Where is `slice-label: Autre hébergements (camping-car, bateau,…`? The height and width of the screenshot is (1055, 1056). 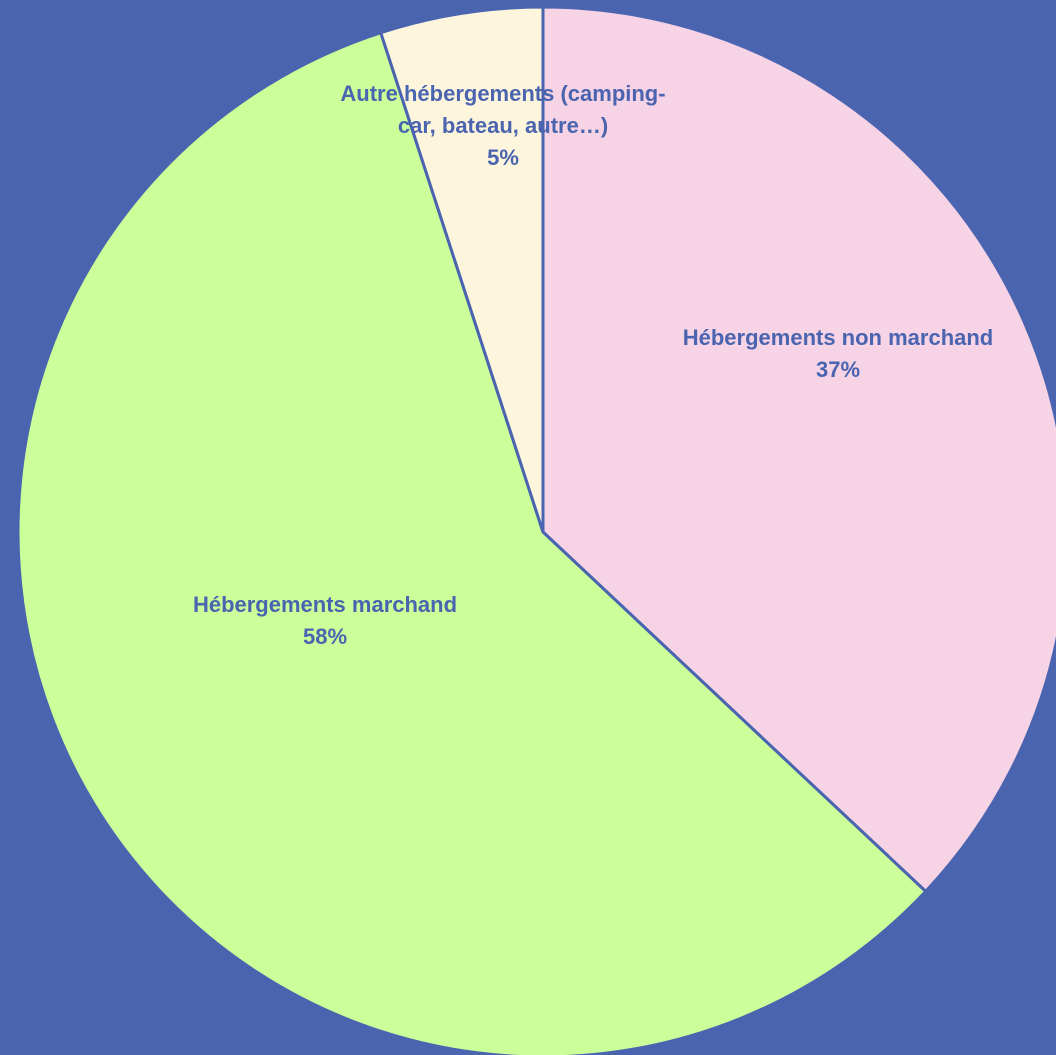
slice-label: Autre hébergements (camping-car, bateau,… is located at coordinates (503, 109).